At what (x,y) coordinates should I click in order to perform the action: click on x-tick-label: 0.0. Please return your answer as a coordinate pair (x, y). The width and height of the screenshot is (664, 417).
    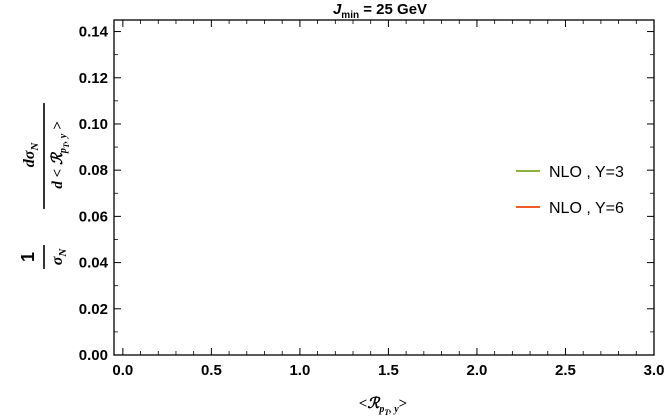
    Looking at the image, I should click on (122, 370).